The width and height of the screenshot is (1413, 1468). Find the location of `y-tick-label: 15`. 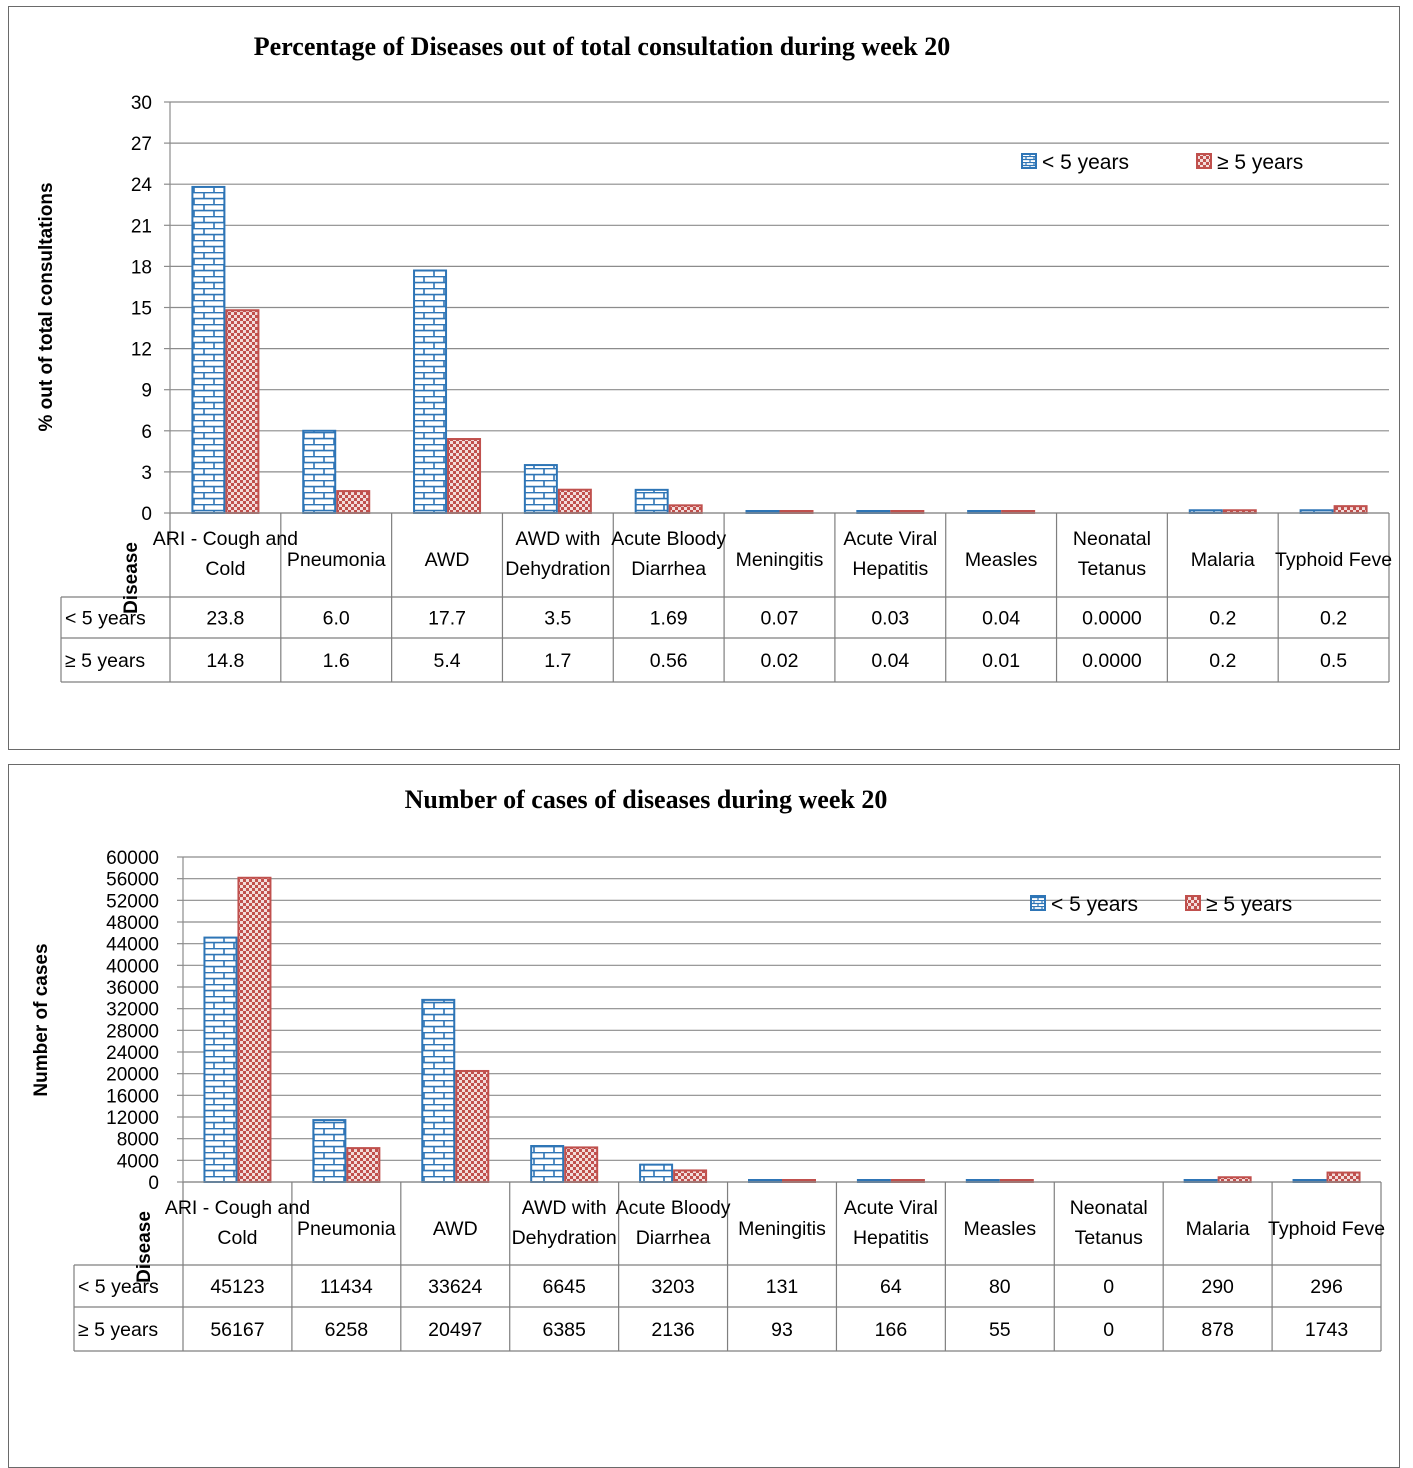

y-tick-label: 15 is located at coordinates (141, 309).